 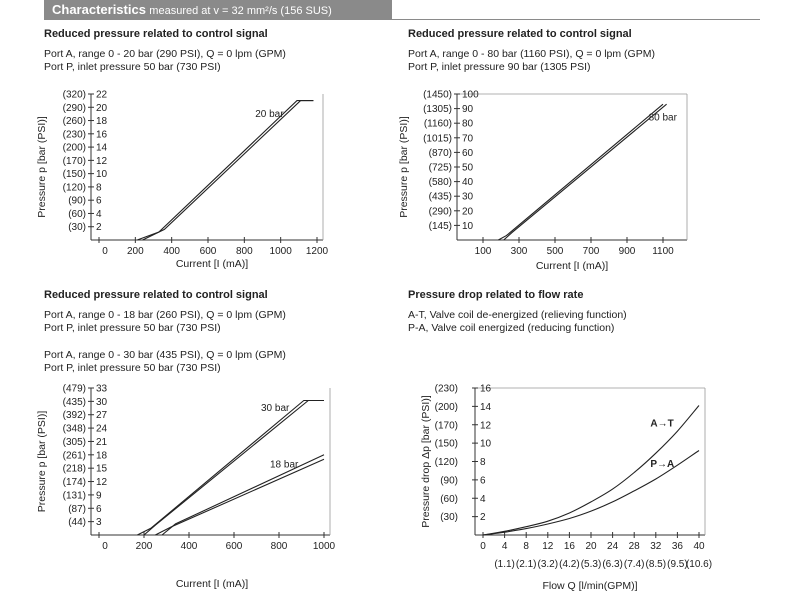 What do you see at coordinates (526, 546) in the screenshot?
I see `chart4-x-tick-label: 8` at bounding box center [526, 546].